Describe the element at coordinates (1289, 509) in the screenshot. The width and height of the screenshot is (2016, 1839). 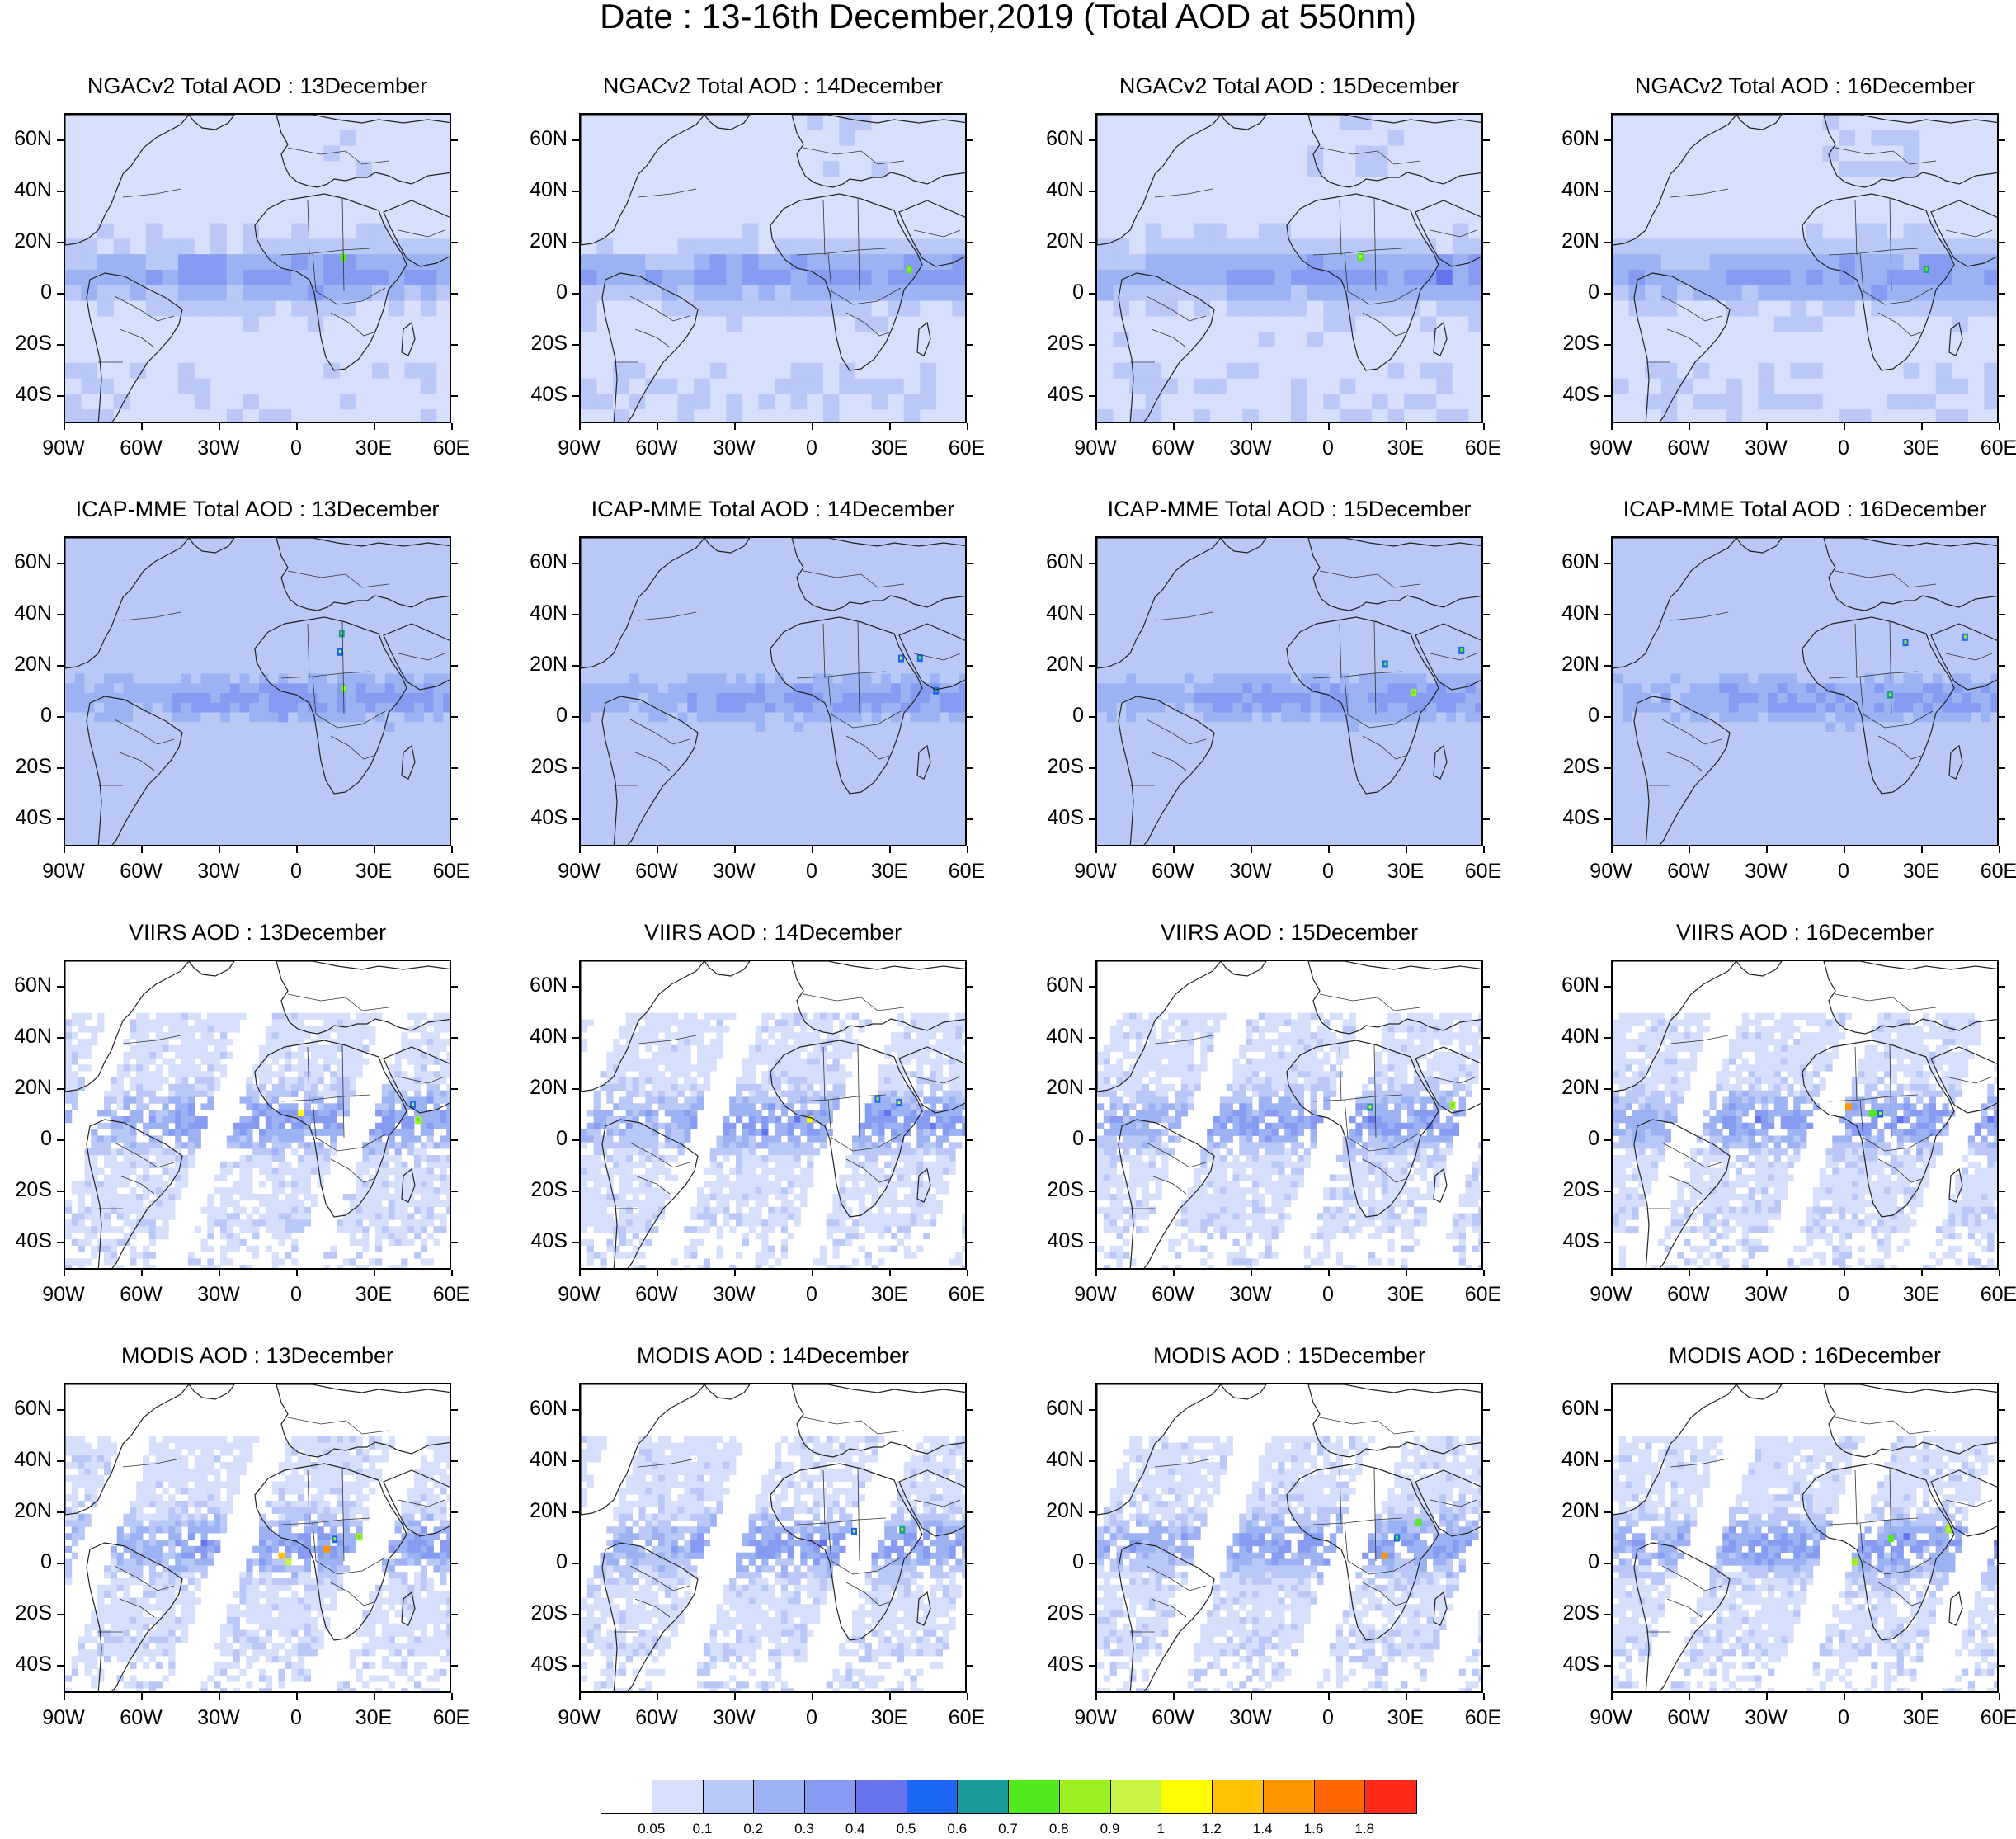
I see `panel-title: ICAP-MME Total AOD : 15December` at that location.